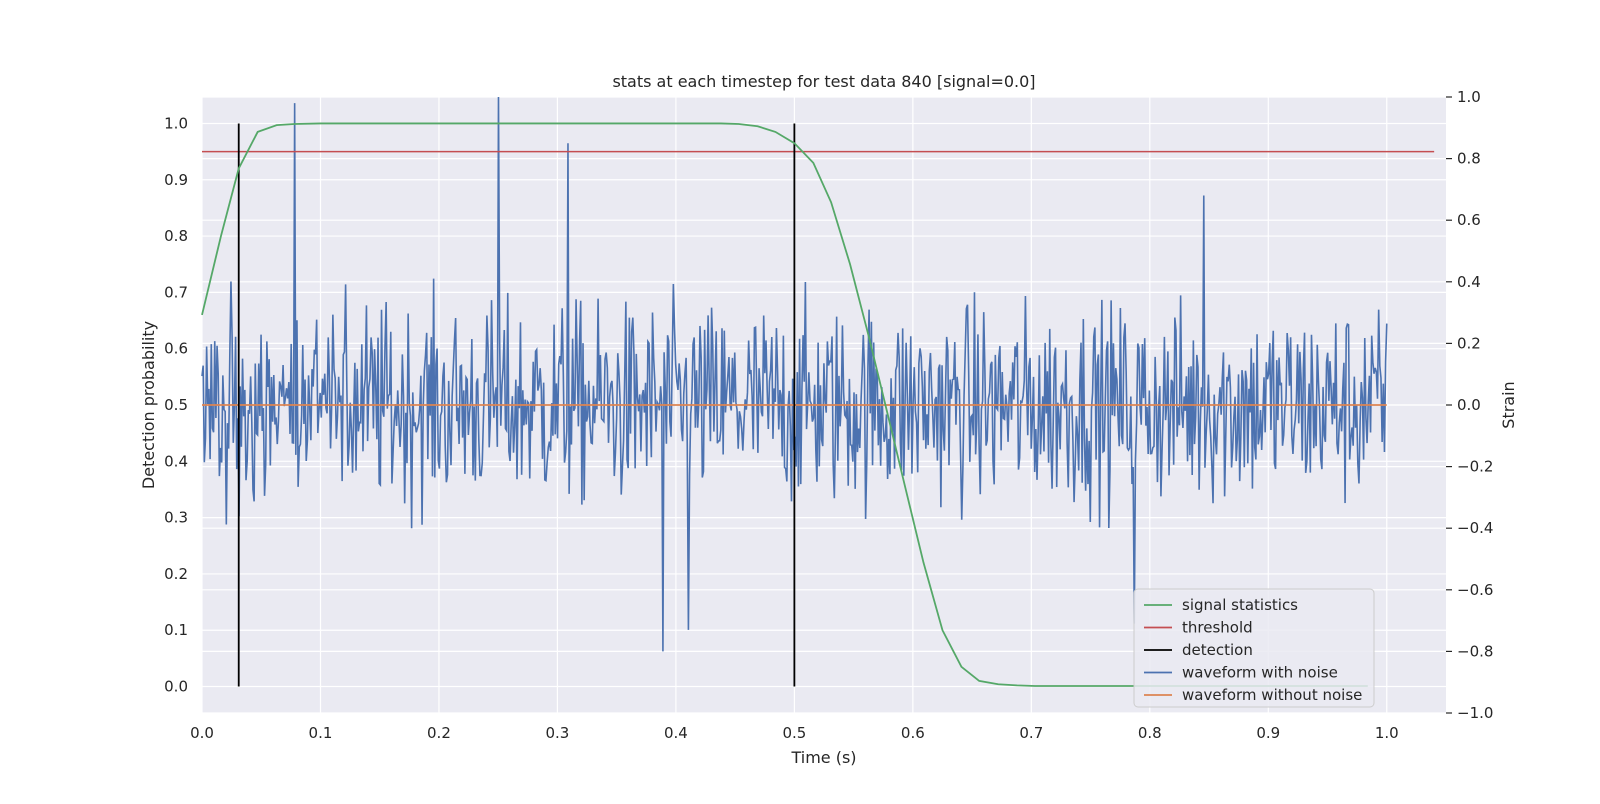  I want to click on x-tick-label: 0.5, so click(794, 733).